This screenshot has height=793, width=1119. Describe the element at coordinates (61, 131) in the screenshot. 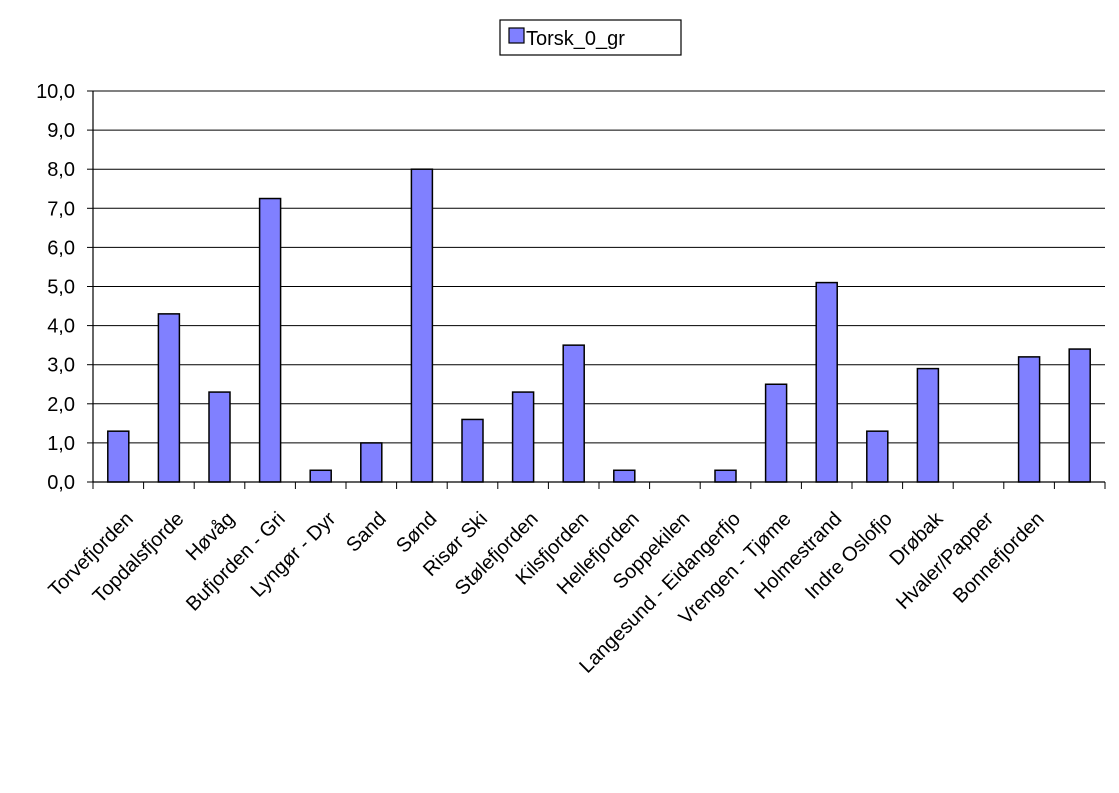

I see `y-tick-label: 9,0` at that location.